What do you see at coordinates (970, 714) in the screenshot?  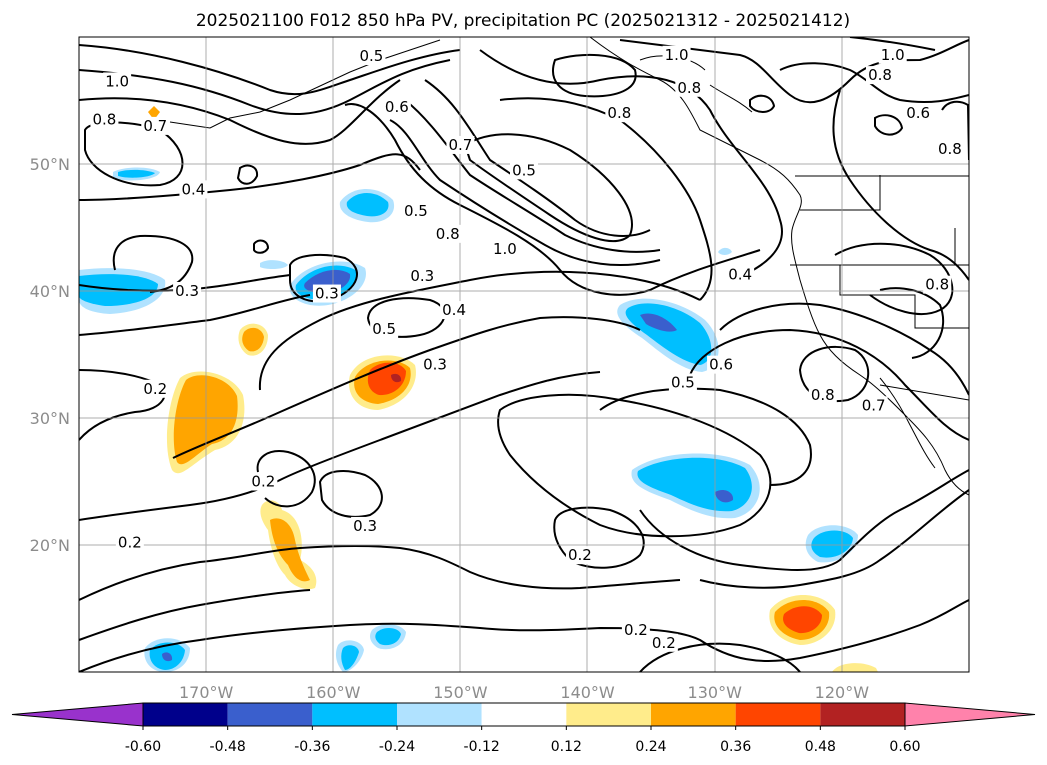 I see `colorbar-extend-high` at bounding box center [970, 714].